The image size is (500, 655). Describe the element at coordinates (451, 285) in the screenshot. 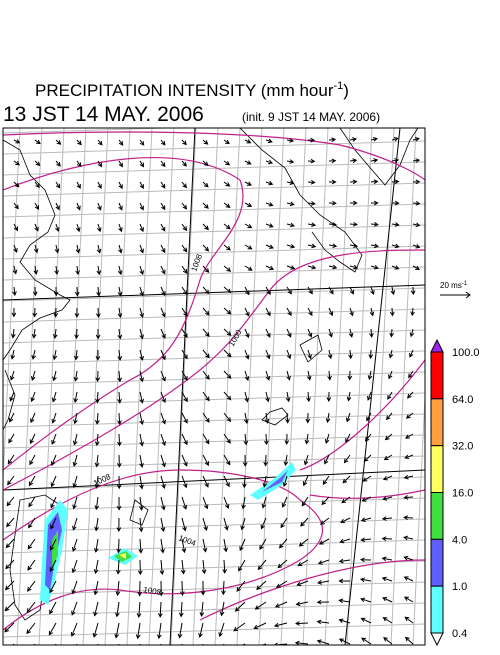

I see `wind-scale-text: 20 ms` at that location.